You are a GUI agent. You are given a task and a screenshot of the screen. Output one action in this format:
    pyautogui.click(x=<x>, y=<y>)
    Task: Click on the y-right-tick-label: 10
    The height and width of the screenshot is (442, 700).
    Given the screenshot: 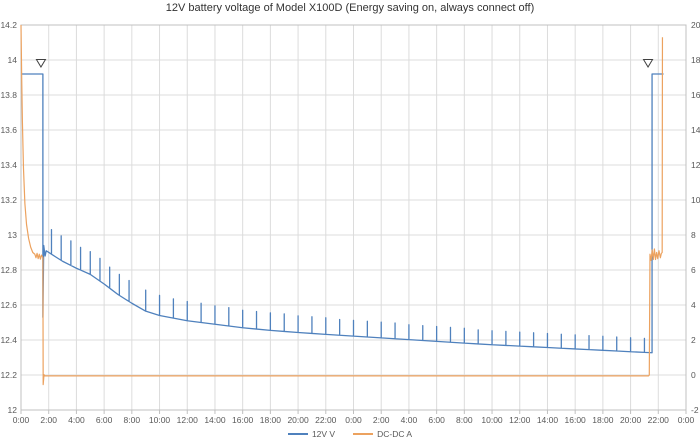 What is the action you would take?
    pyautogui.click(x=695, y=200)
    